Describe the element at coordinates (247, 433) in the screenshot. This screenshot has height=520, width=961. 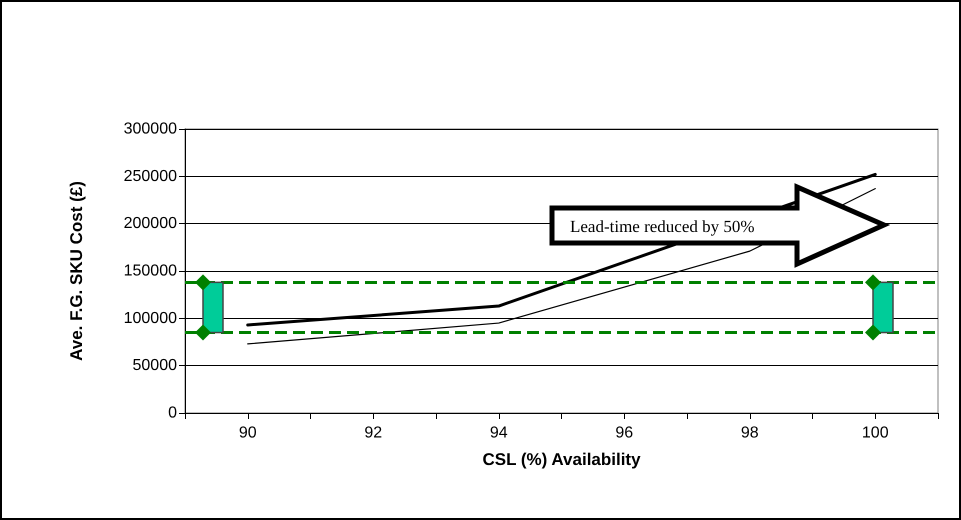
I see `x-tick-label: 90` at that location.